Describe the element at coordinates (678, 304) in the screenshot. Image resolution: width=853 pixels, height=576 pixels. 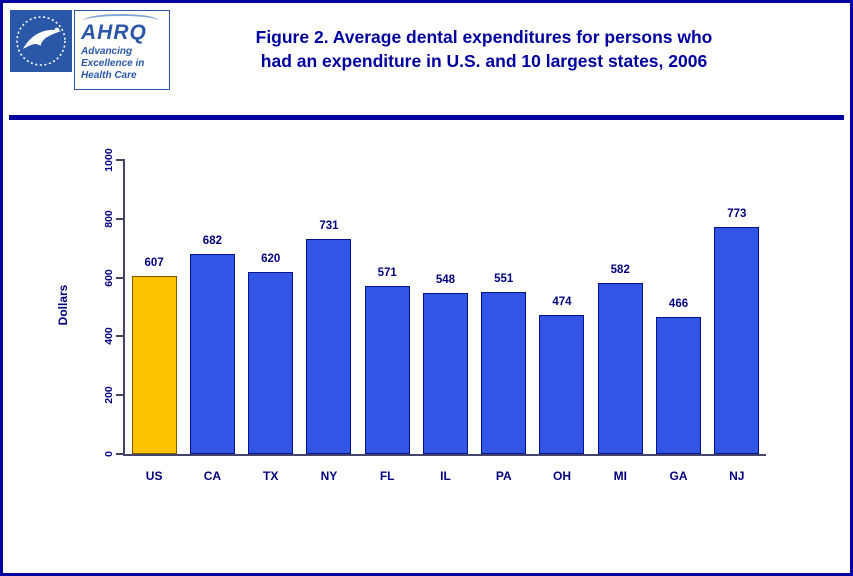
I see `bar-value-label: 466` at that location.